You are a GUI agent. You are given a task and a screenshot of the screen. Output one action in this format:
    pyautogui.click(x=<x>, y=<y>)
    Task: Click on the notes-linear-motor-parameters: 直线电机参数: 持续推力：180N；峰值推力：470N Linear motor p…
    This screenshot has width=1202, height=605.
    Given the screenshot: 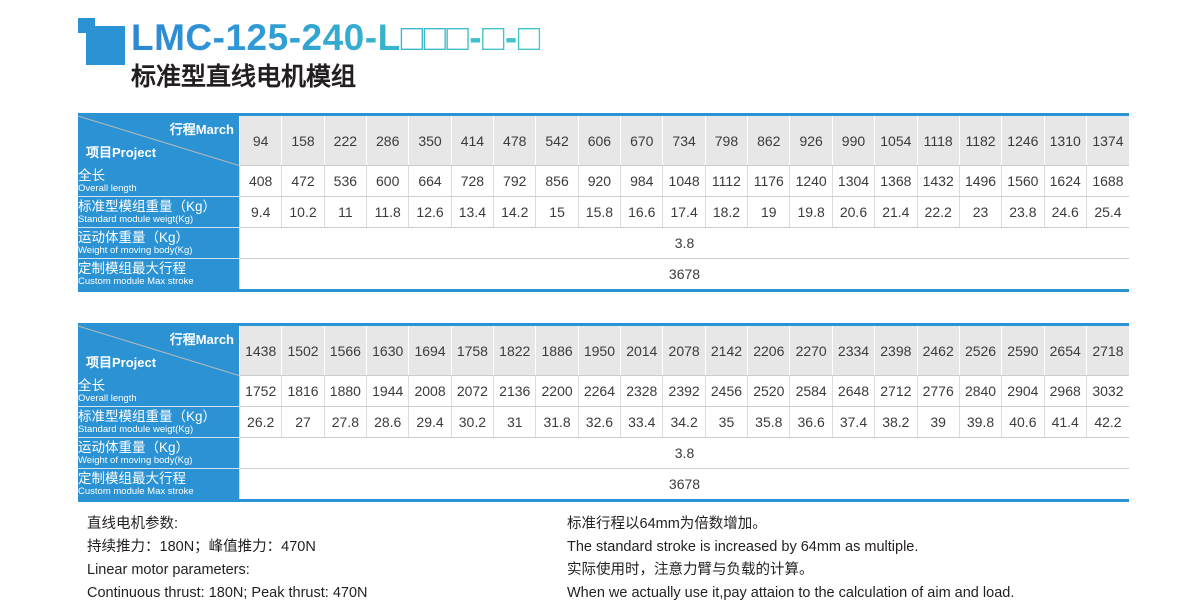 What is the action you would take?
    pyautogui.click(x=322, y=559)
    